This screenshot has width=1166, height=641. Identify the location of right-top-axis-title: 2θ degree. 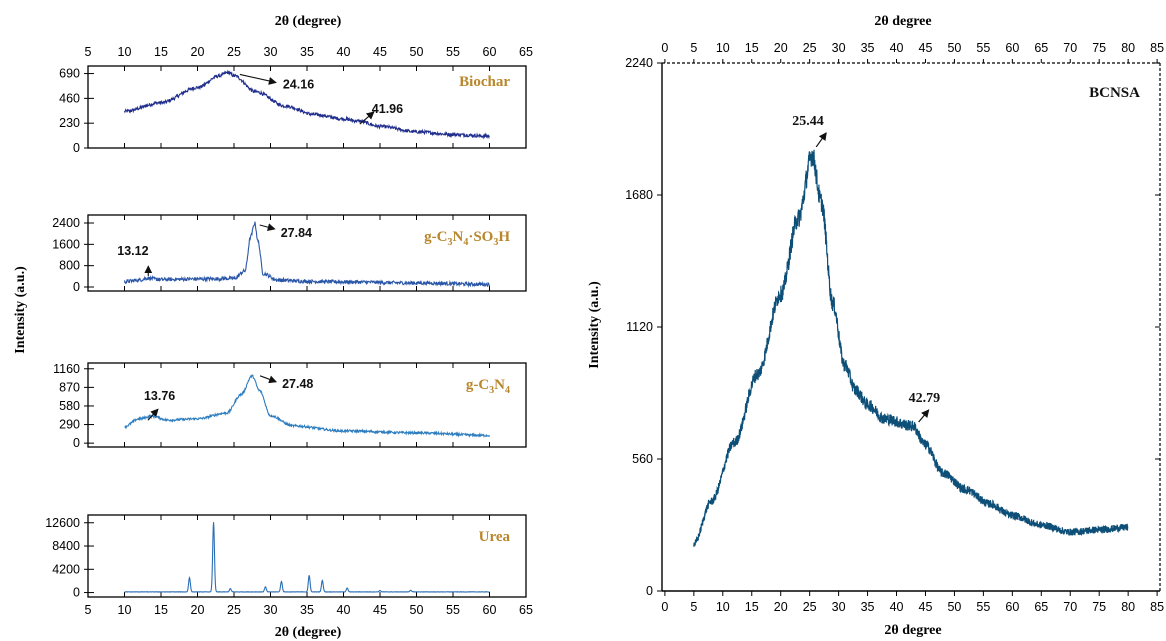
(902, 21).